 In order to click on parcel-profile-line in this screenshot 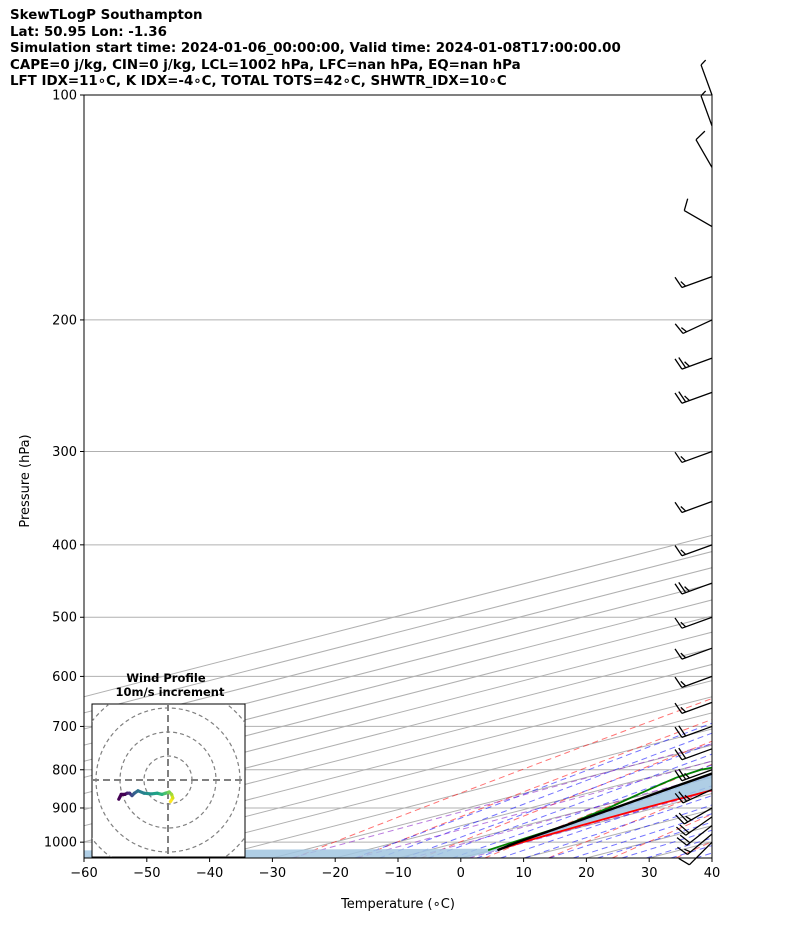, I will do `click(604, 812)`.